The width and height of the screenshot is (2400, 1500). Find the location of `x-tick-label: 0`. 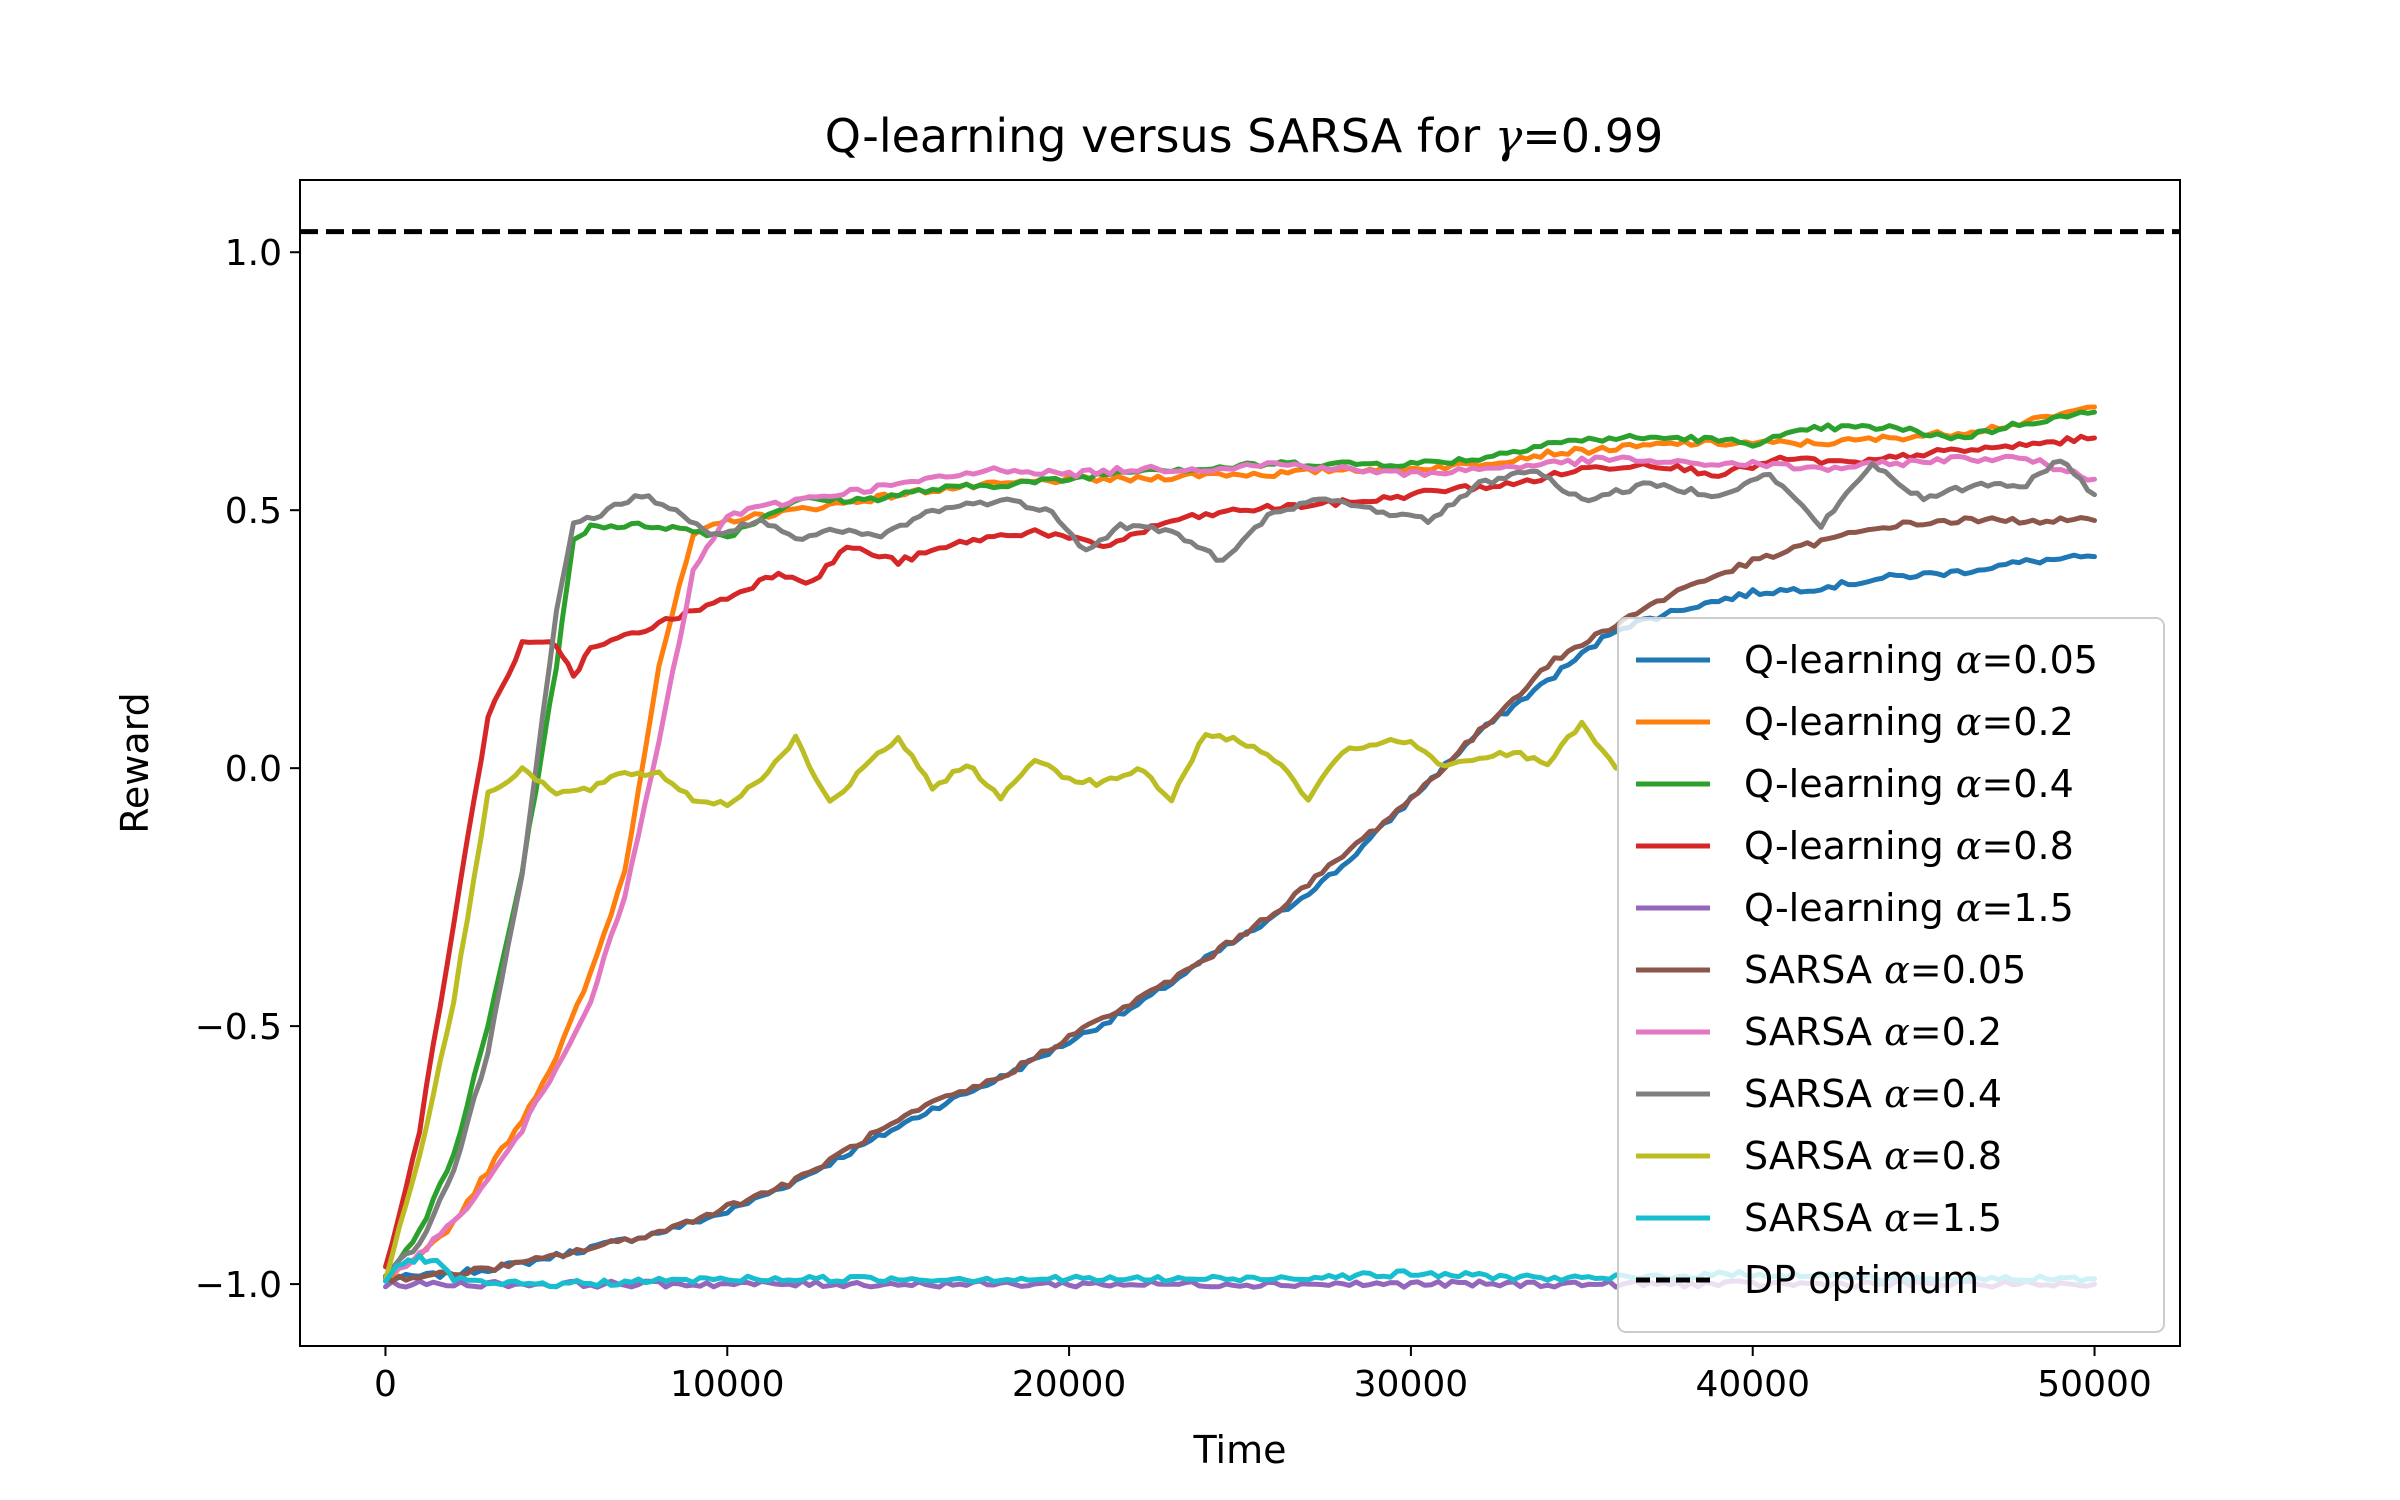

x-tick-label: 0 is located at coordinates (385, 1384).